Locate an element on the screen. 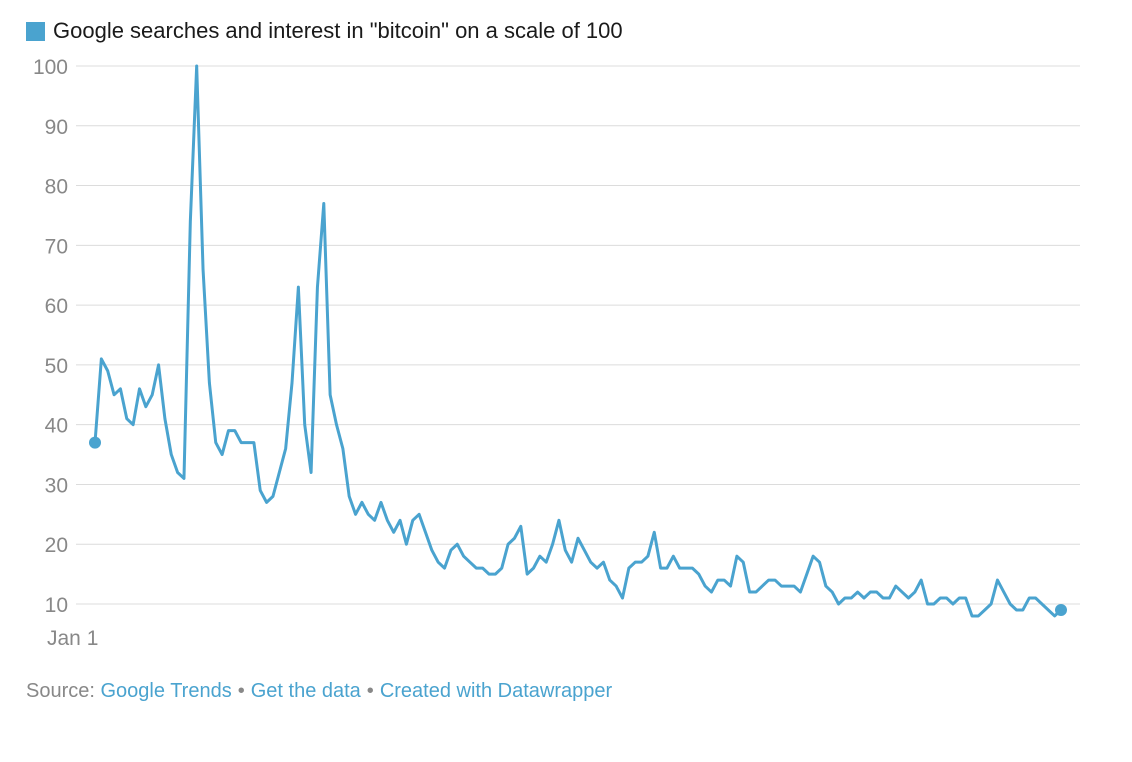 The height and width of the screenshot is (762, 1132). y-tick-label: 40 is located at coordinates (56, 426).